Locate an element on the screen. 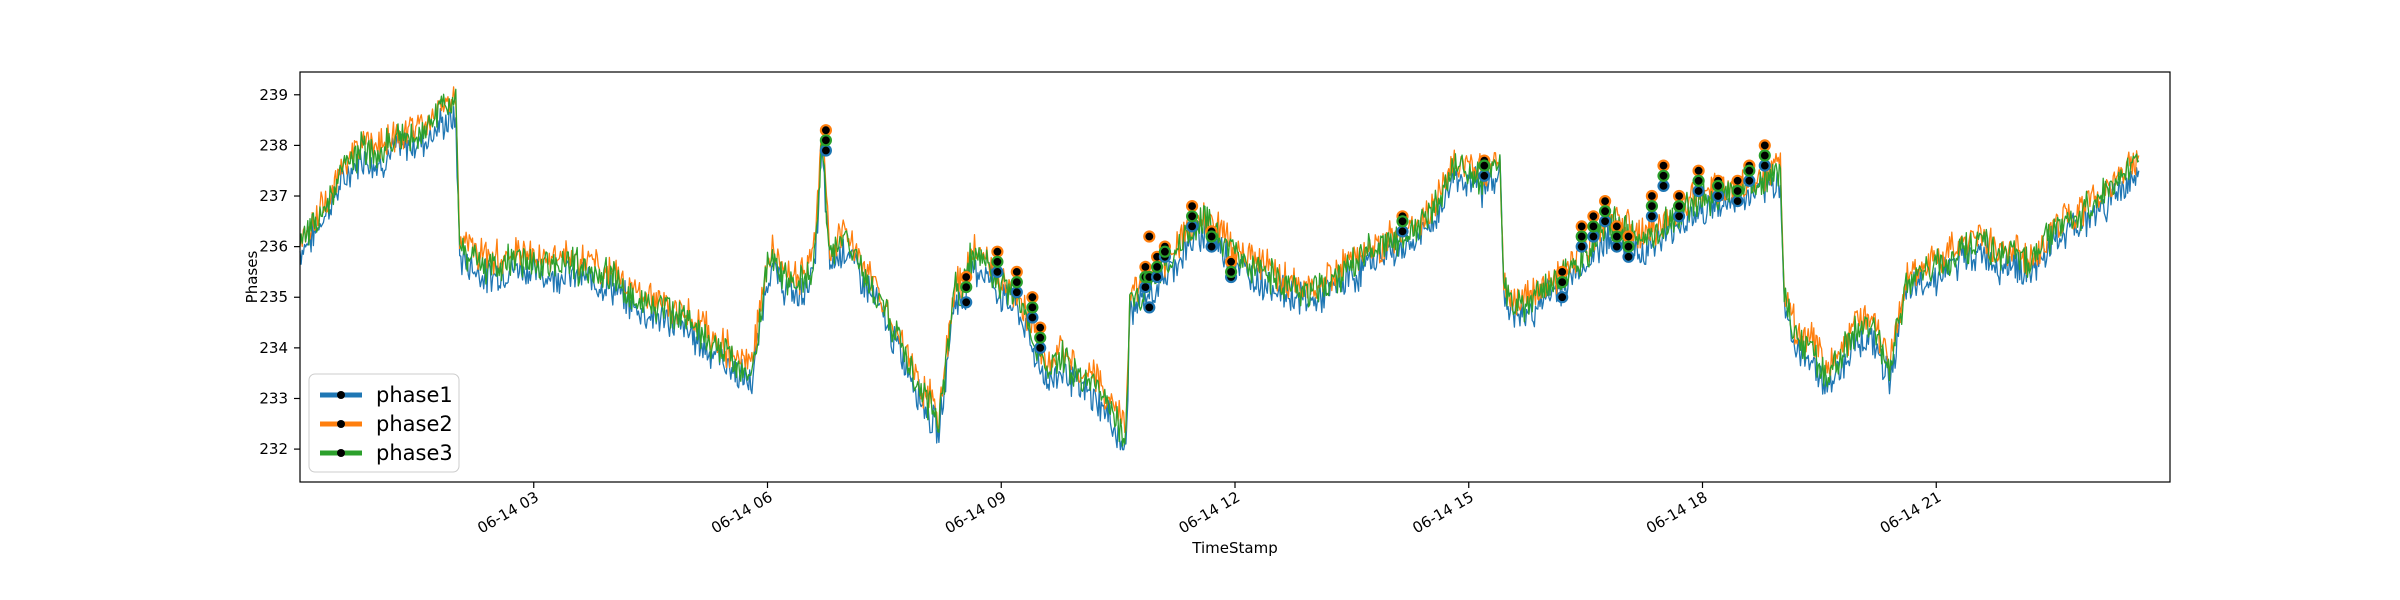  legend-label-phase1: phase1 is located at coordinates (414, 395).